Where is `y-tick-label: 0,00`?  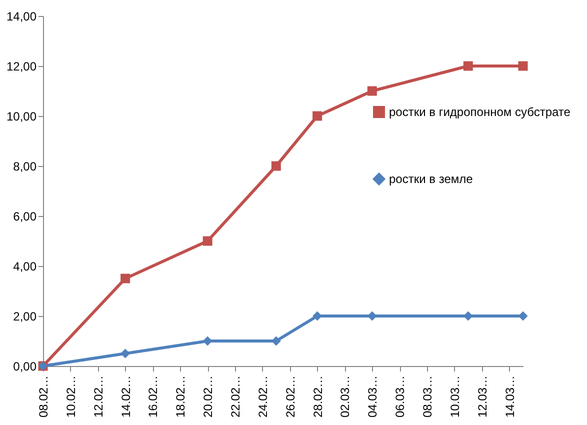 y-tick-label: 0,00 is located at coordinates (25, 367).